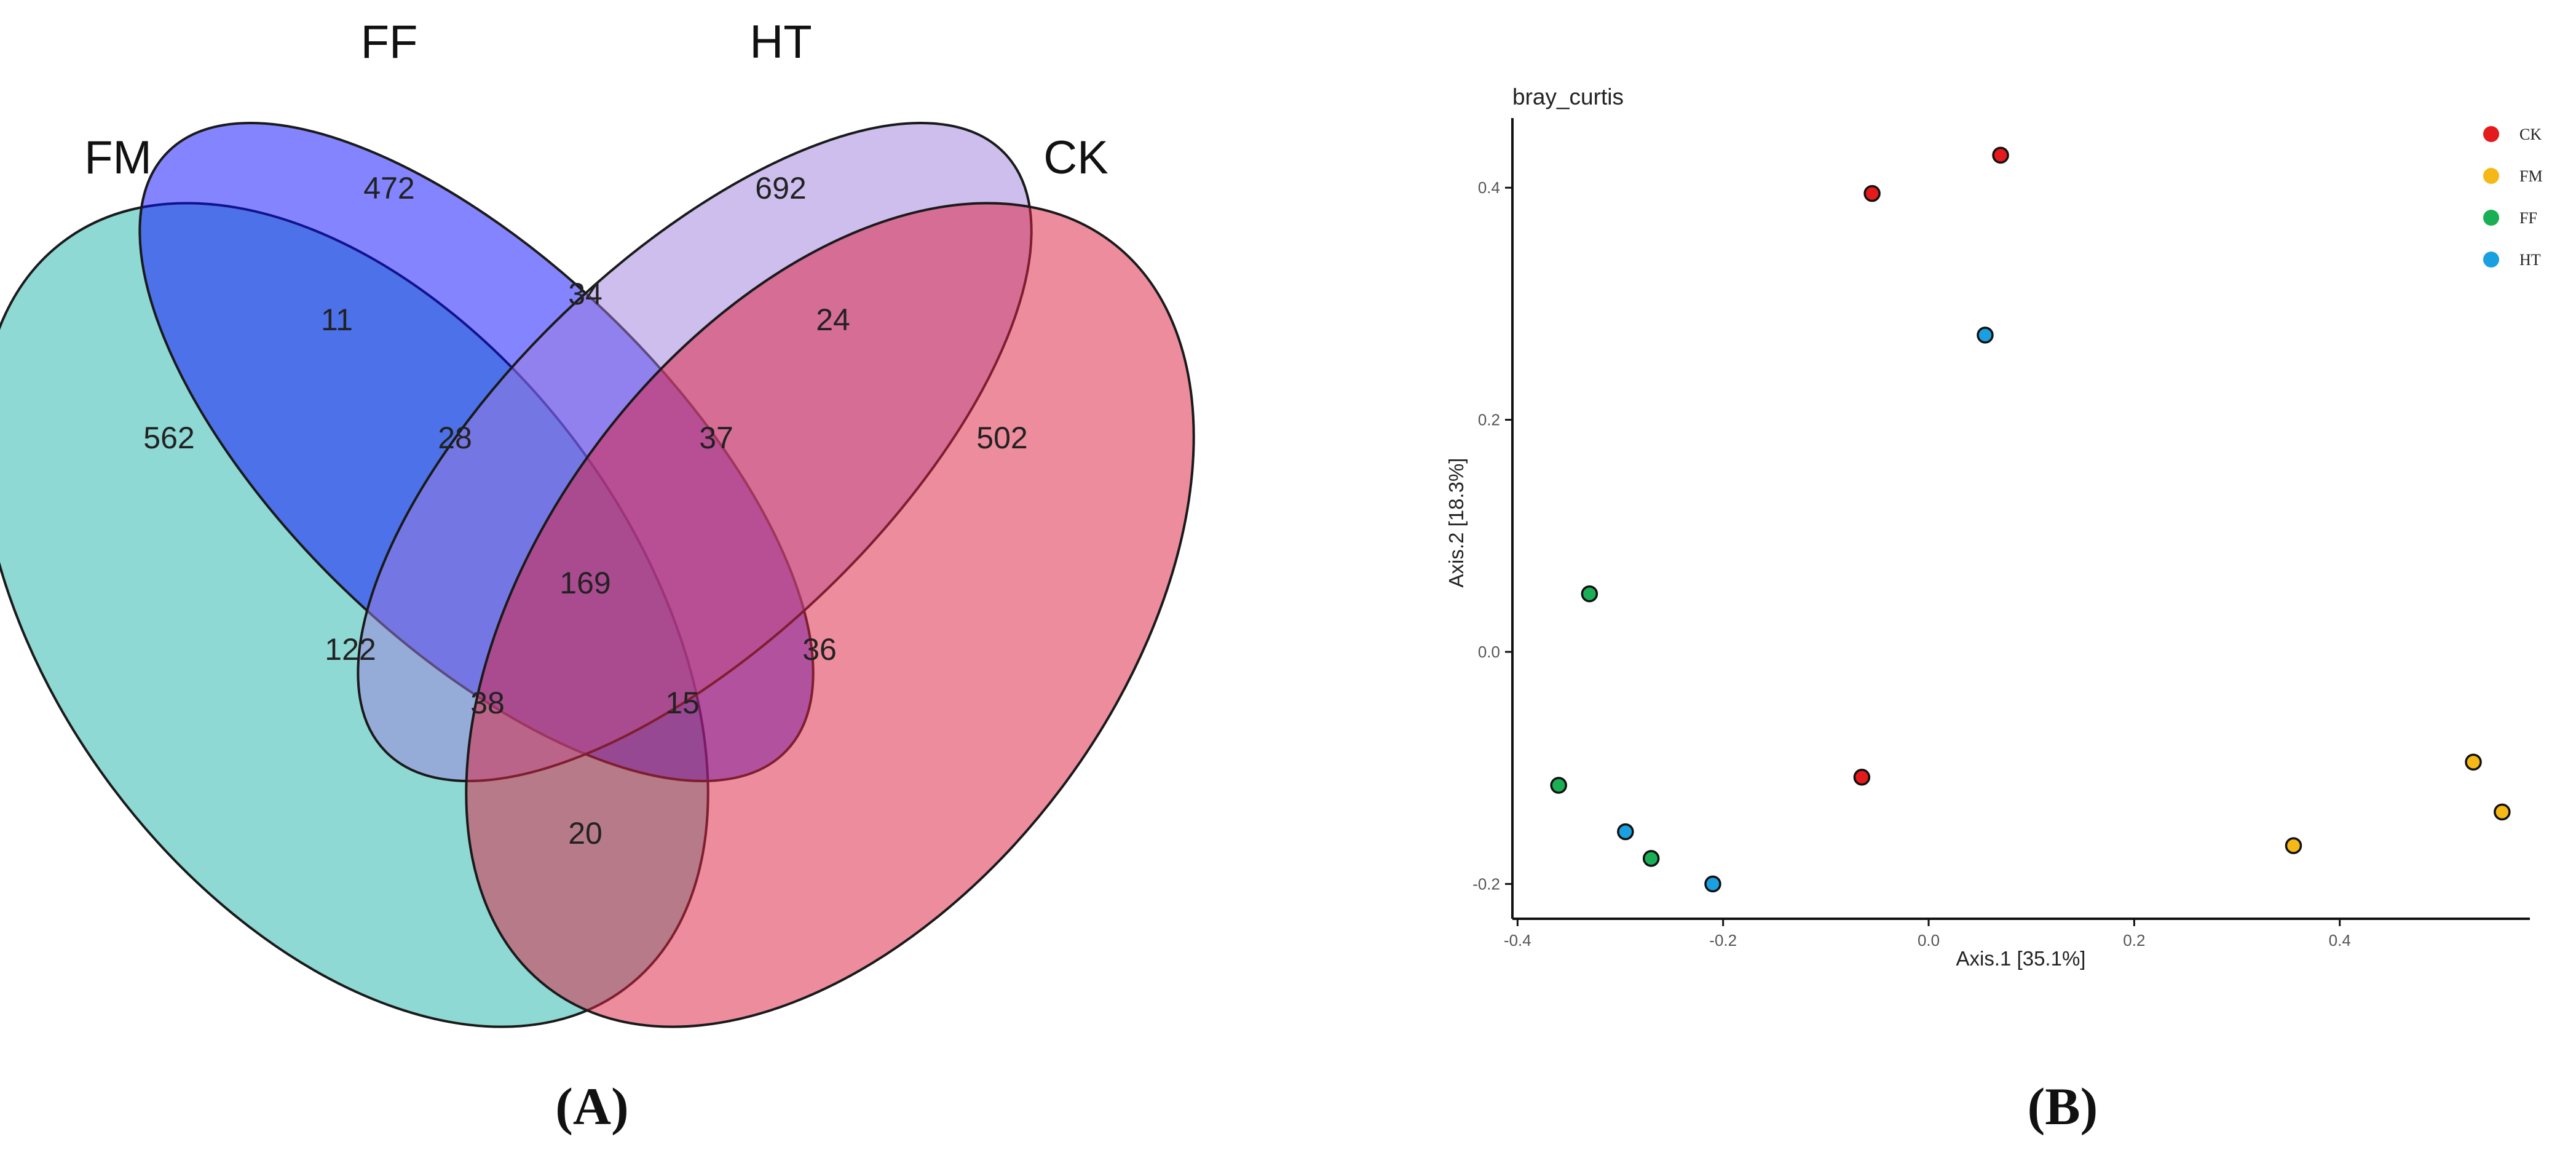  Describe the element at coordinates (2491, 176) in the screenshot. I see `legend-marker-fm` at that location.